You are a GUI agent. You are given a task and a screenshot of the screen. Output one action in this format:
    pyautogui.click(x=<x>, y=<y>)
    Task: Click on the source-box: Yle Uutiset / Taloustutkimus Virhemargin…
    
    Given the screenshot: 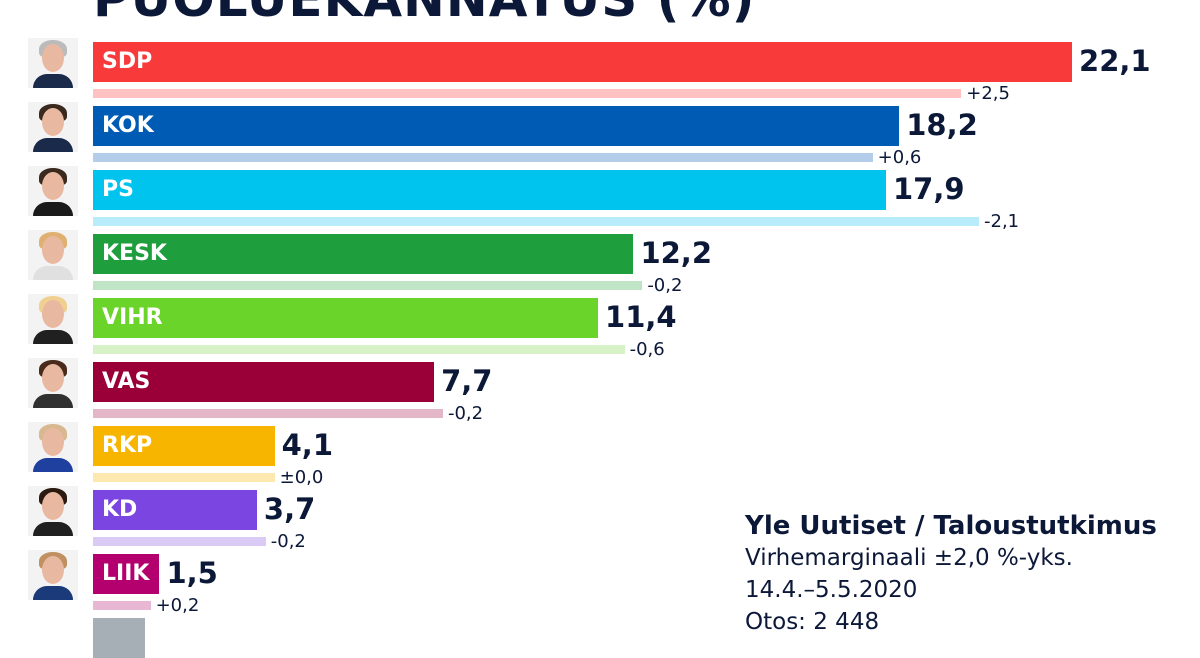 What is the action you would take?
    pyautogui.click(x=951, y=574)
    